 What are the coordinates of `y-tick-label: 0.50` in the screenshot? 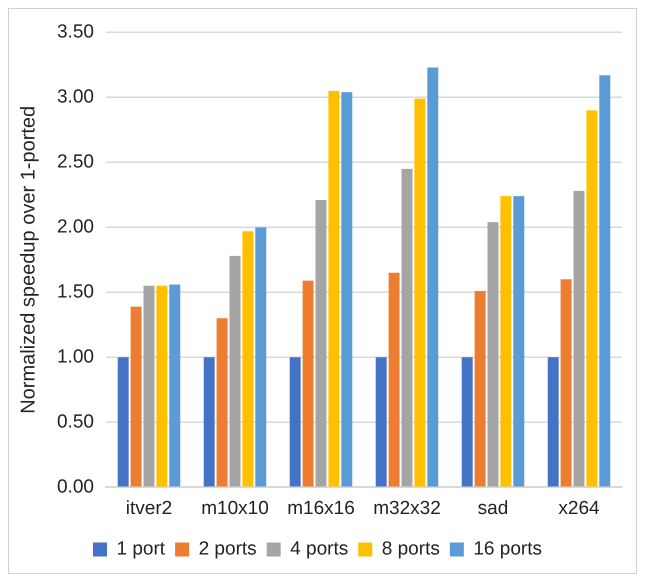 It's located at (75, 421).